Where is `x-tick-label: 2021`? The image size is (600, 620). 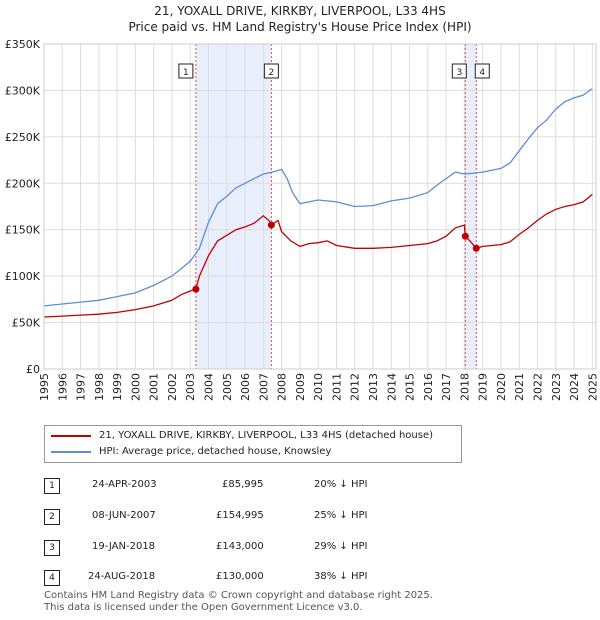 x-tick-label: 2021 is located at coordinates (519, 387).